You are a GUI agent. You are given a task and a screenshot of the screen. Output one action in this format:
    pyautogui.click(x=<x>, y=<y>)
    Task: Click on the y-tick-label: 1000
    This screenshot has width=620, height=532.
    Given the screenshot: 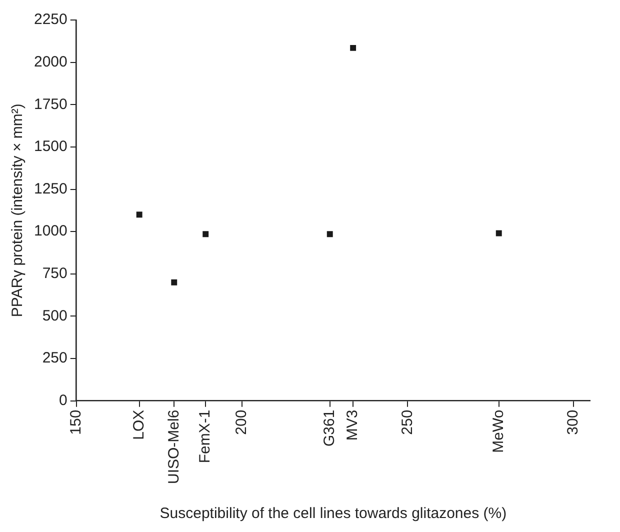 What is the action you would take?
    pyautogui.click(x=51, y=231)
    